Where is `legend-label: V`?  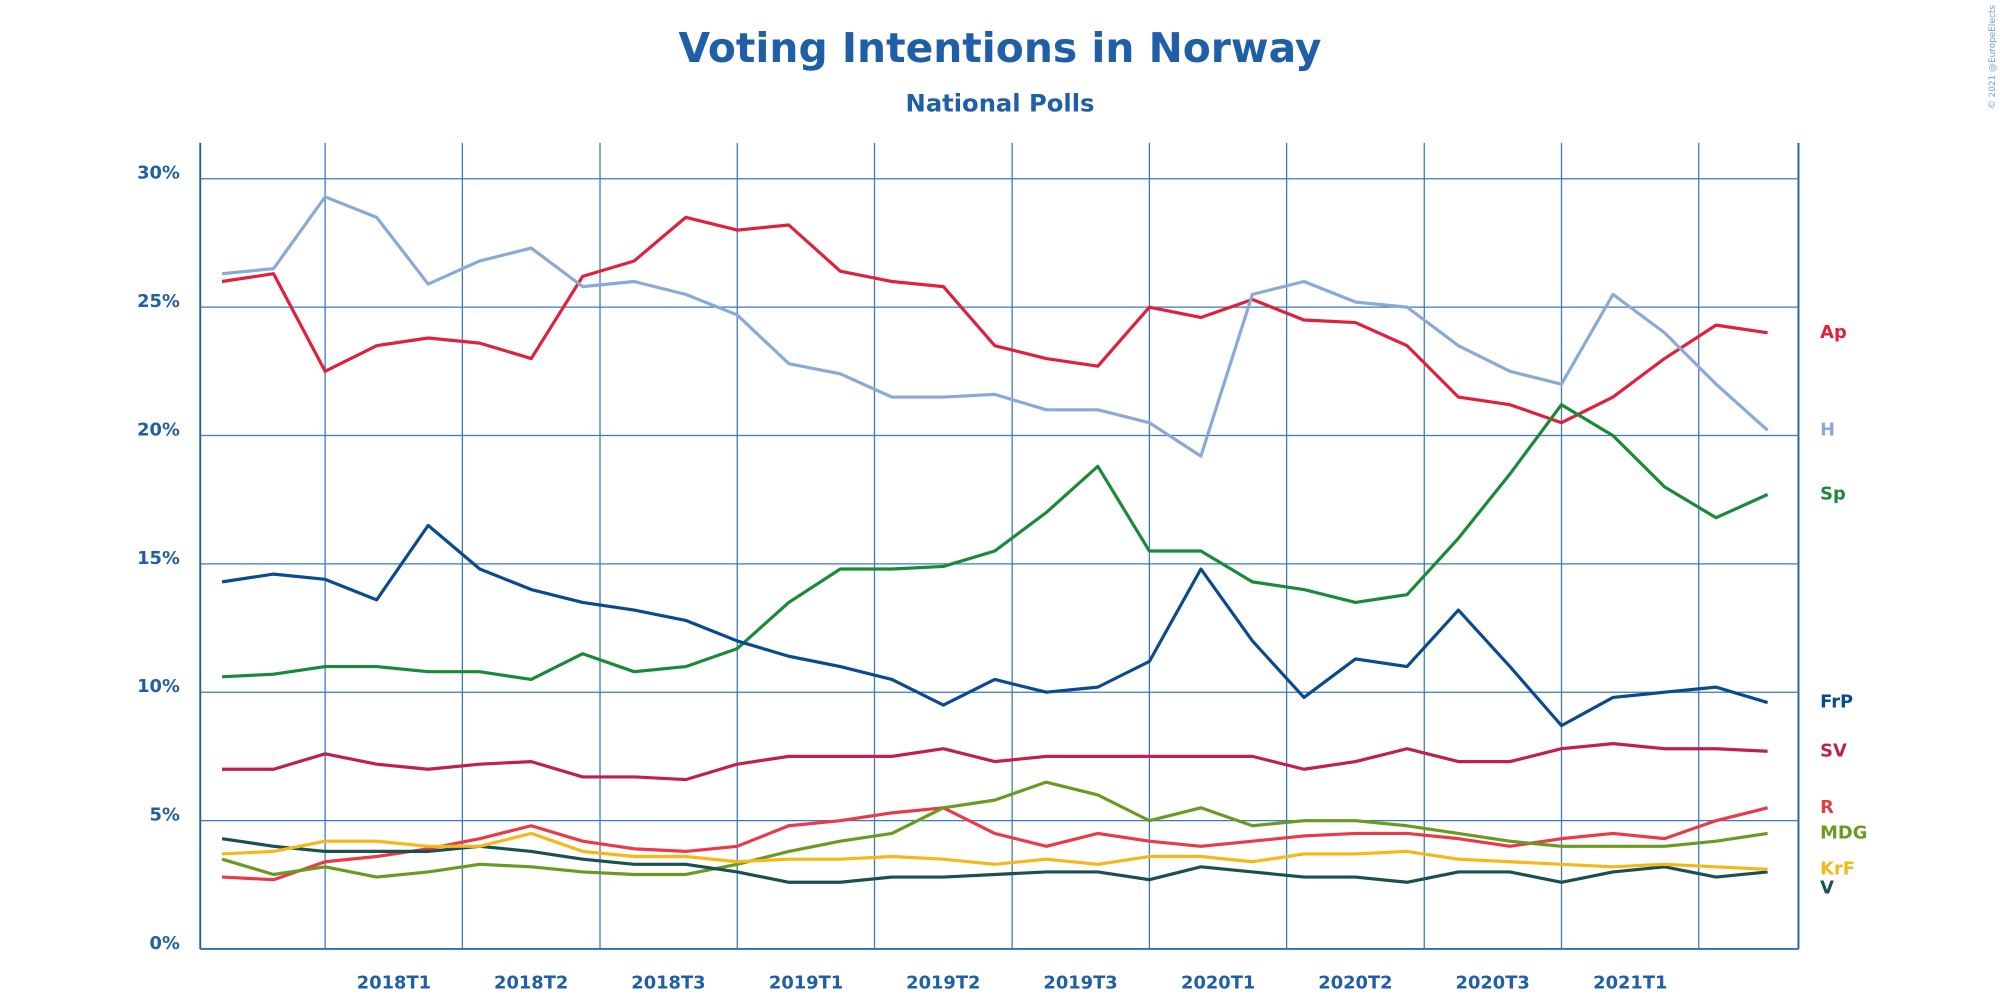
legend-label: V is located at coordinates (1827, 888).